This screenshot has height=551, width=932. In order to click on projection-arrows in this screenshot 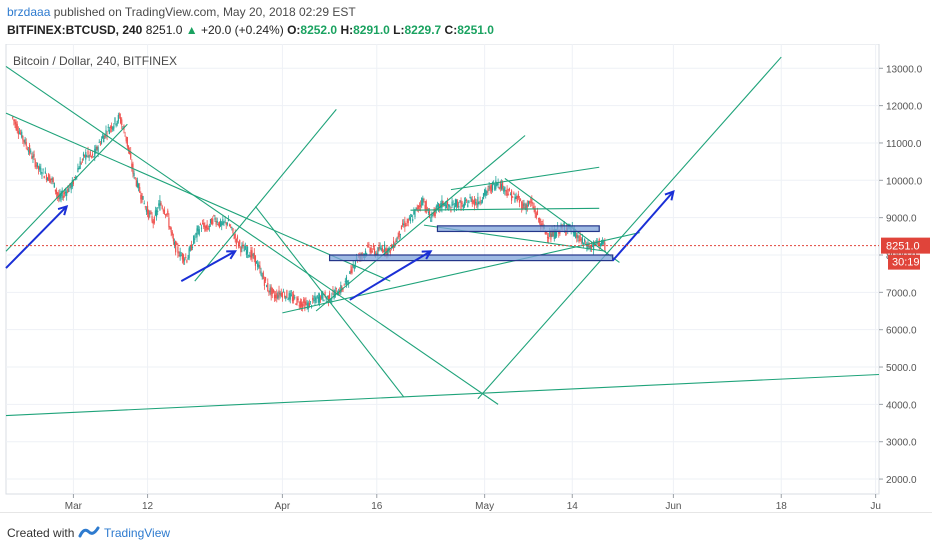, I will do `click(340, 245)`.